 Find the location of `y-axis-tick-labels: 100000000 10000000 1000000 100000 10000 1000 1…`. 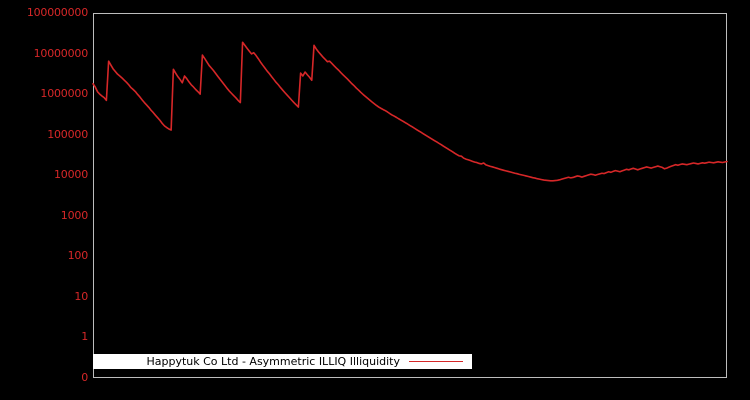

y-axis-tick-labels: 100000000 10000000 1000000 100000 10000 1000 1… is located at coordinates (44, 200).